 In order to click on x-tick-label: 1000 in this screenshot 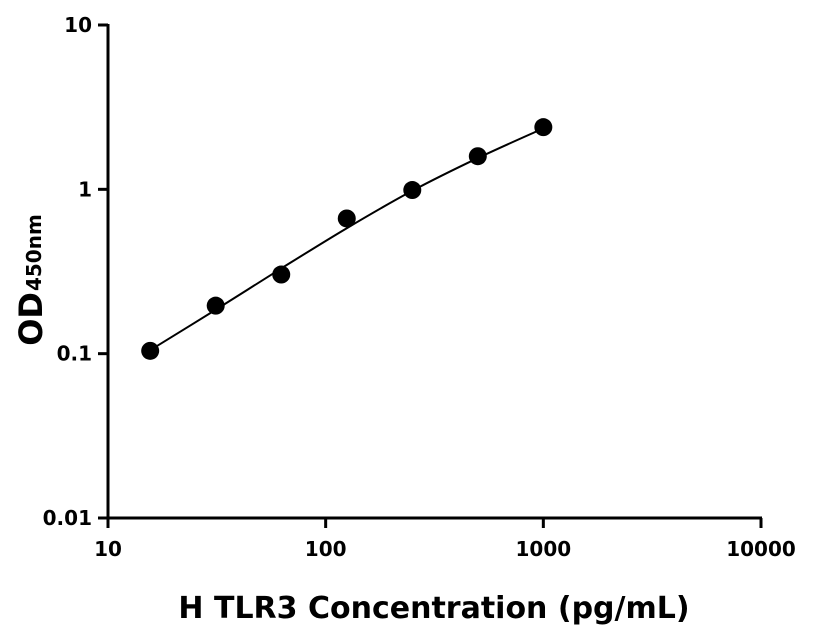, I will do `click(543, 549)`.